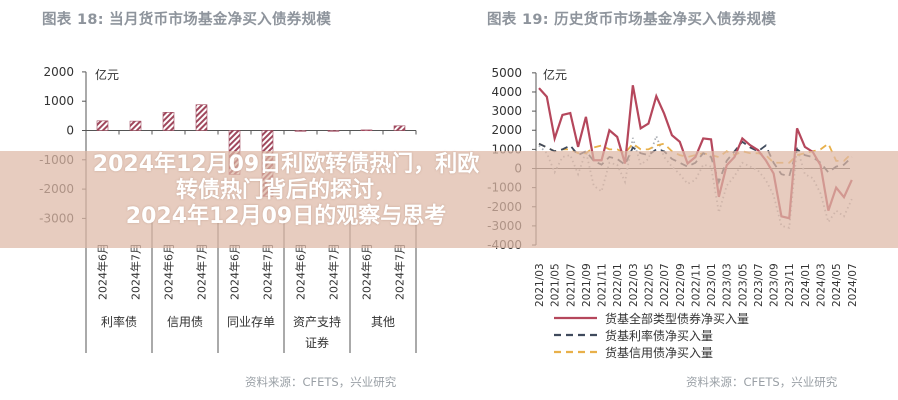 This screenshot has width=898, height=400. Describe the element at coordinates (634, 285) in the screenshot. I see `x-tick-label: 2022/03` at that location.